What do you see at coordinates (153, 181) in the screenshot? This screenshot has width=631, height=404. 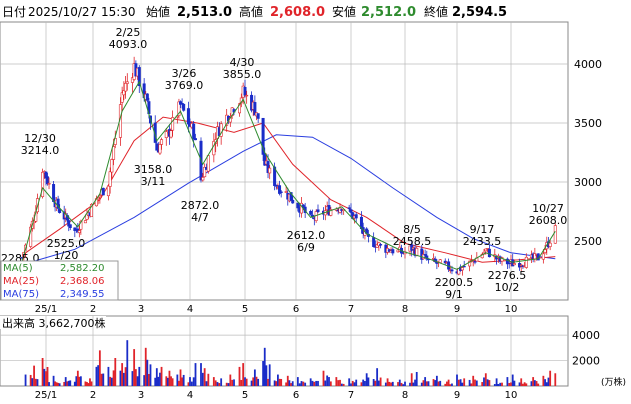 I see `annotation-line2: 3/11` at bounding box center [153, 181].